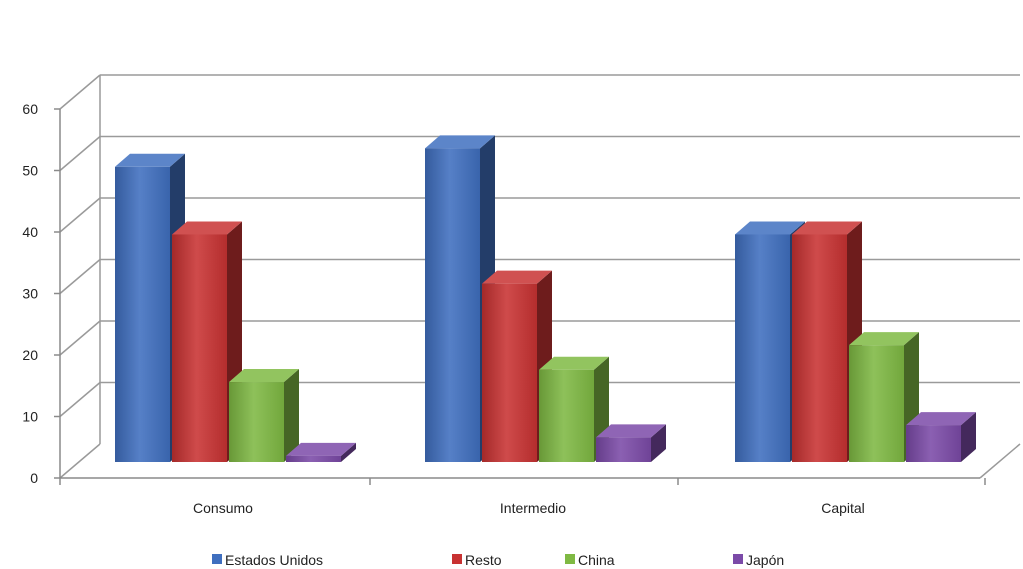 The image size is (1023, 569). I want to click on y-tick-label: 10, so click(30, 417).